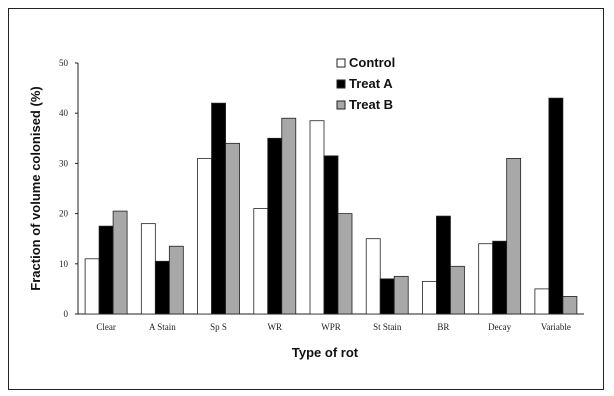  Describe the element at coordinates (387, 327) in the screenshot. I see `x-tick-label: St Stain` at that location.